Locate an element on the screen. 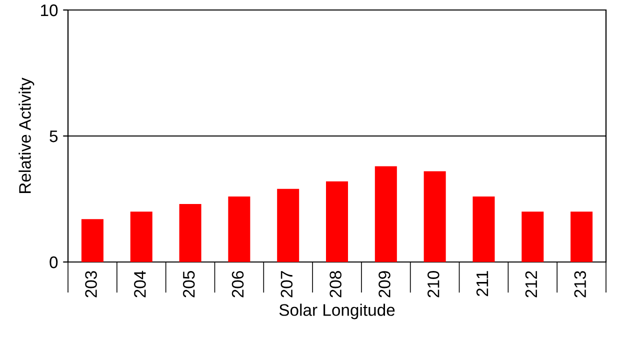 This screenshot has height=340, width=620. x-tick-label: 203 is located at coordinates (91, 284).